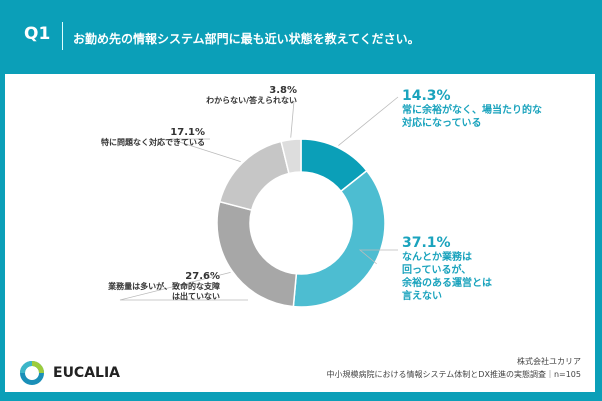 This screenshot has width=602, height=401. I want to click on pct-slice-2: 27.6%, so click(202, 276).